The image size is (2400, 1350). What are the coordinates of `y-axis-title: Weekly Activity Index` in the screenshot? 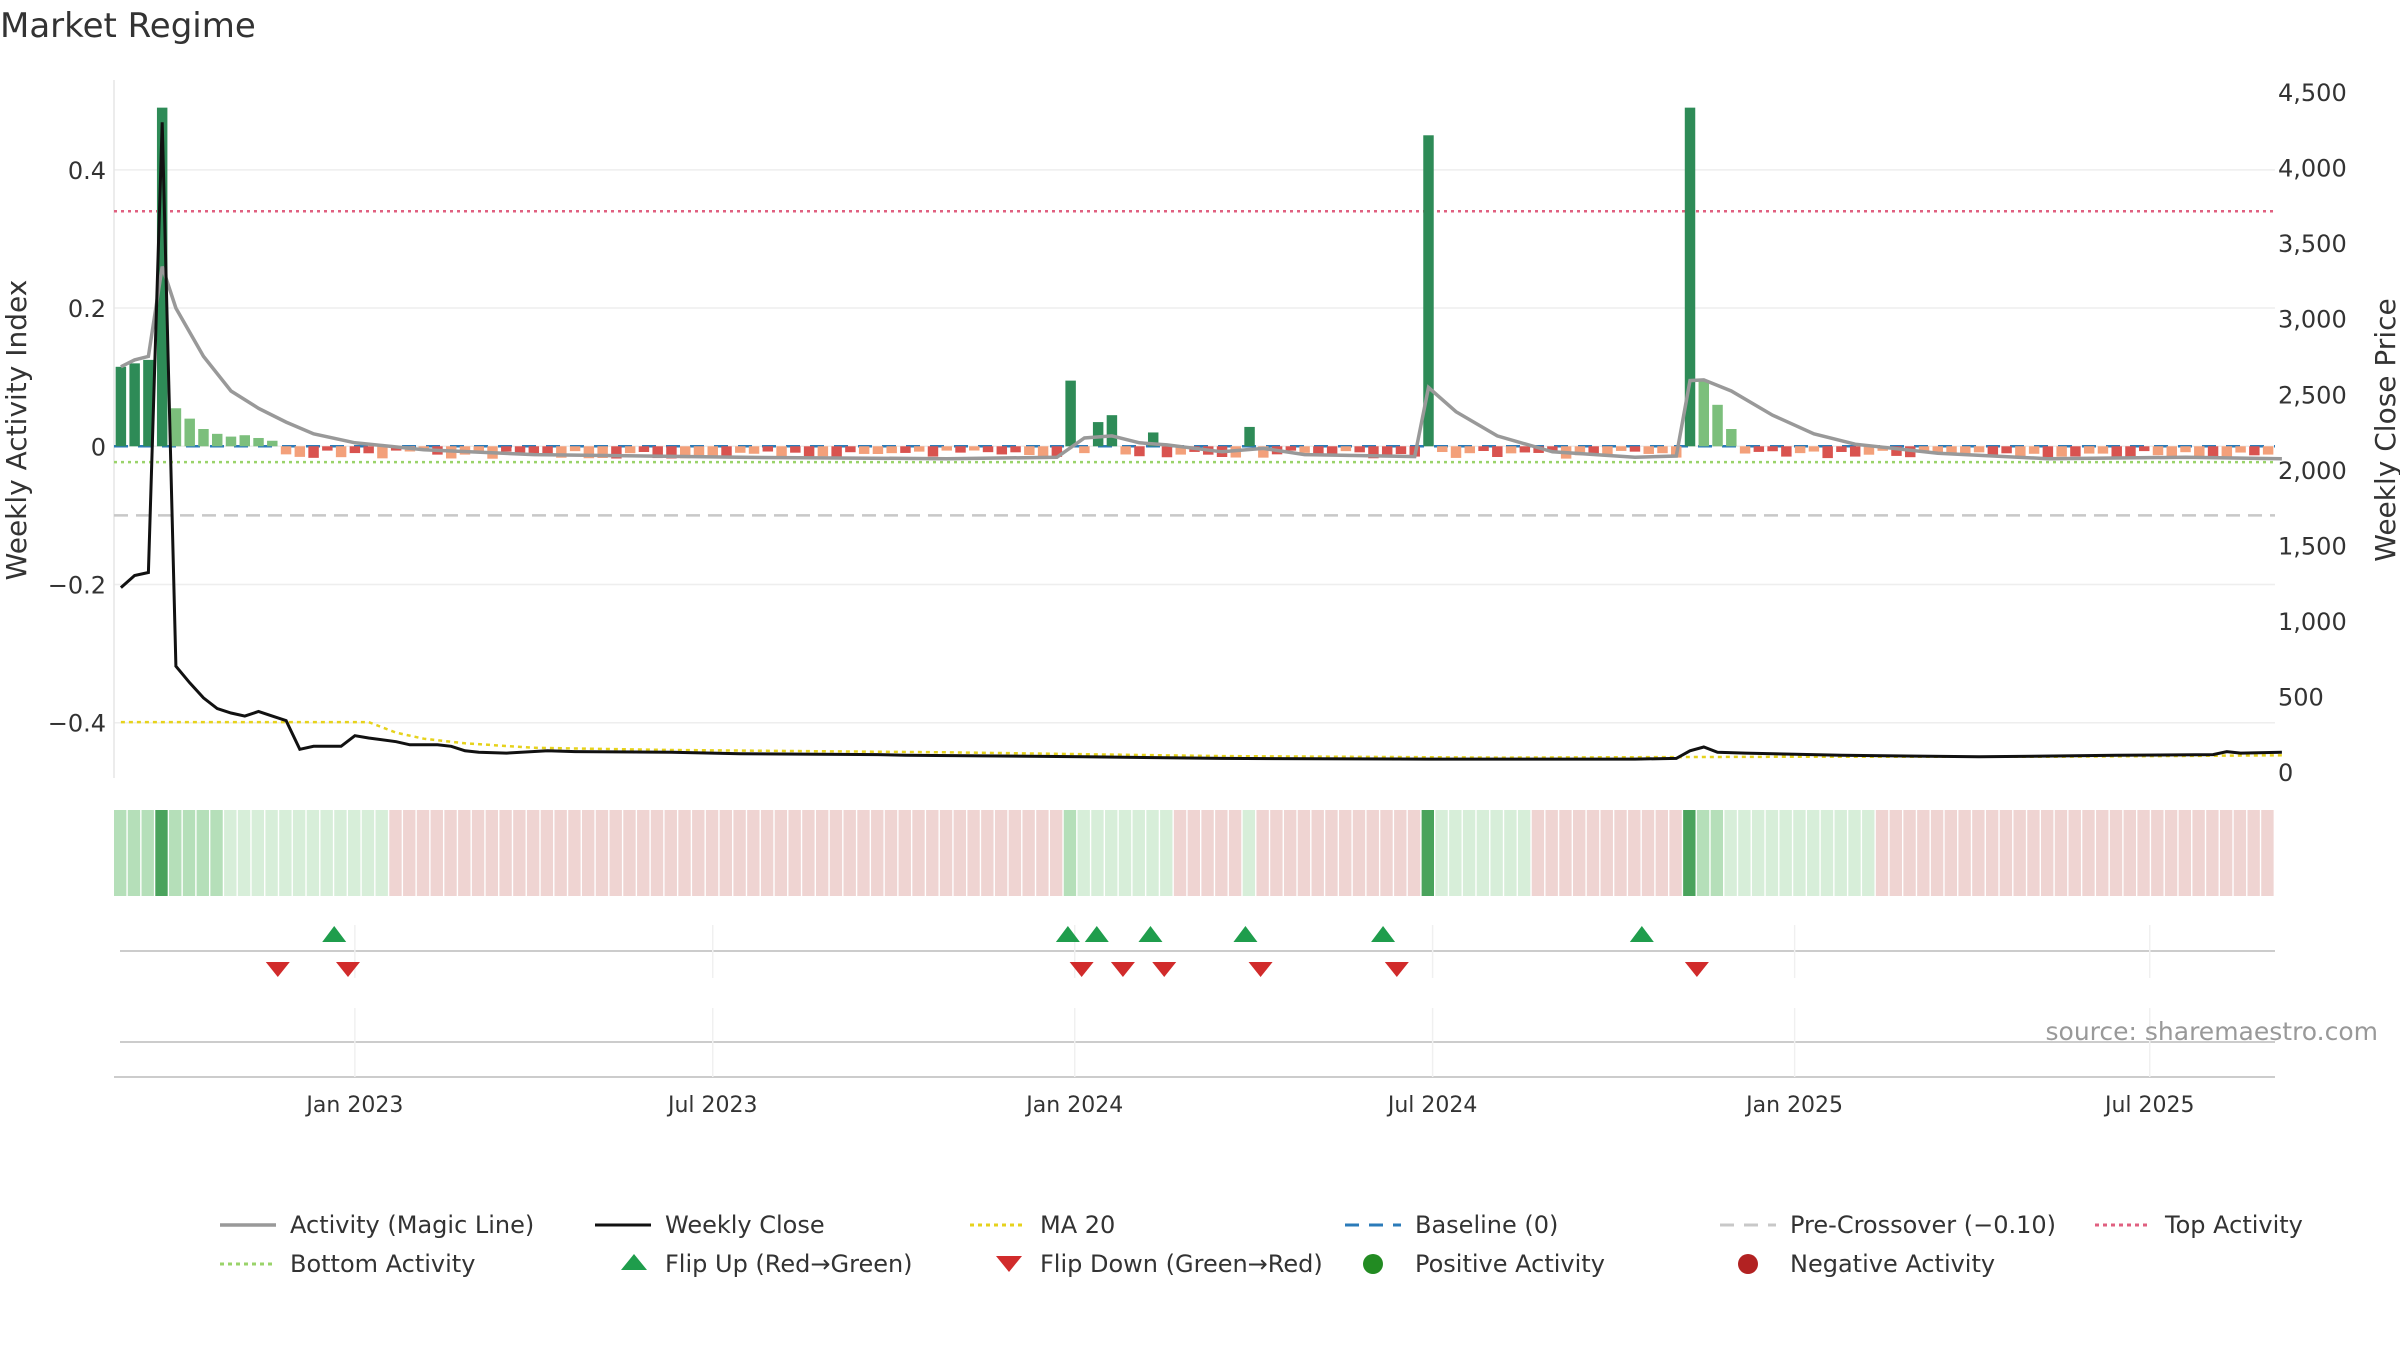 It's located at (16, 430).